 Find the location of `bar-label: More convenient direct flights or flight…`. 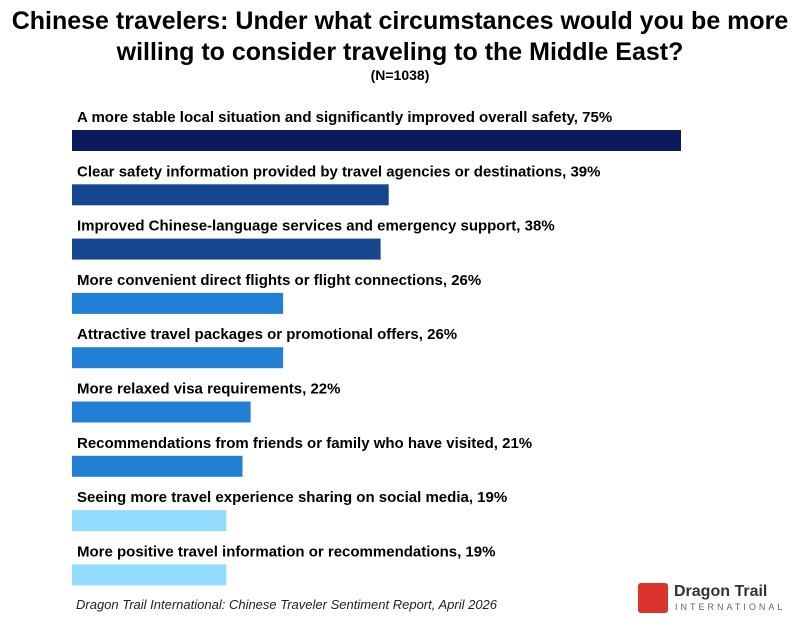

bar-label: More convenient direct flights or flight… is located at coordinates (279, 280).